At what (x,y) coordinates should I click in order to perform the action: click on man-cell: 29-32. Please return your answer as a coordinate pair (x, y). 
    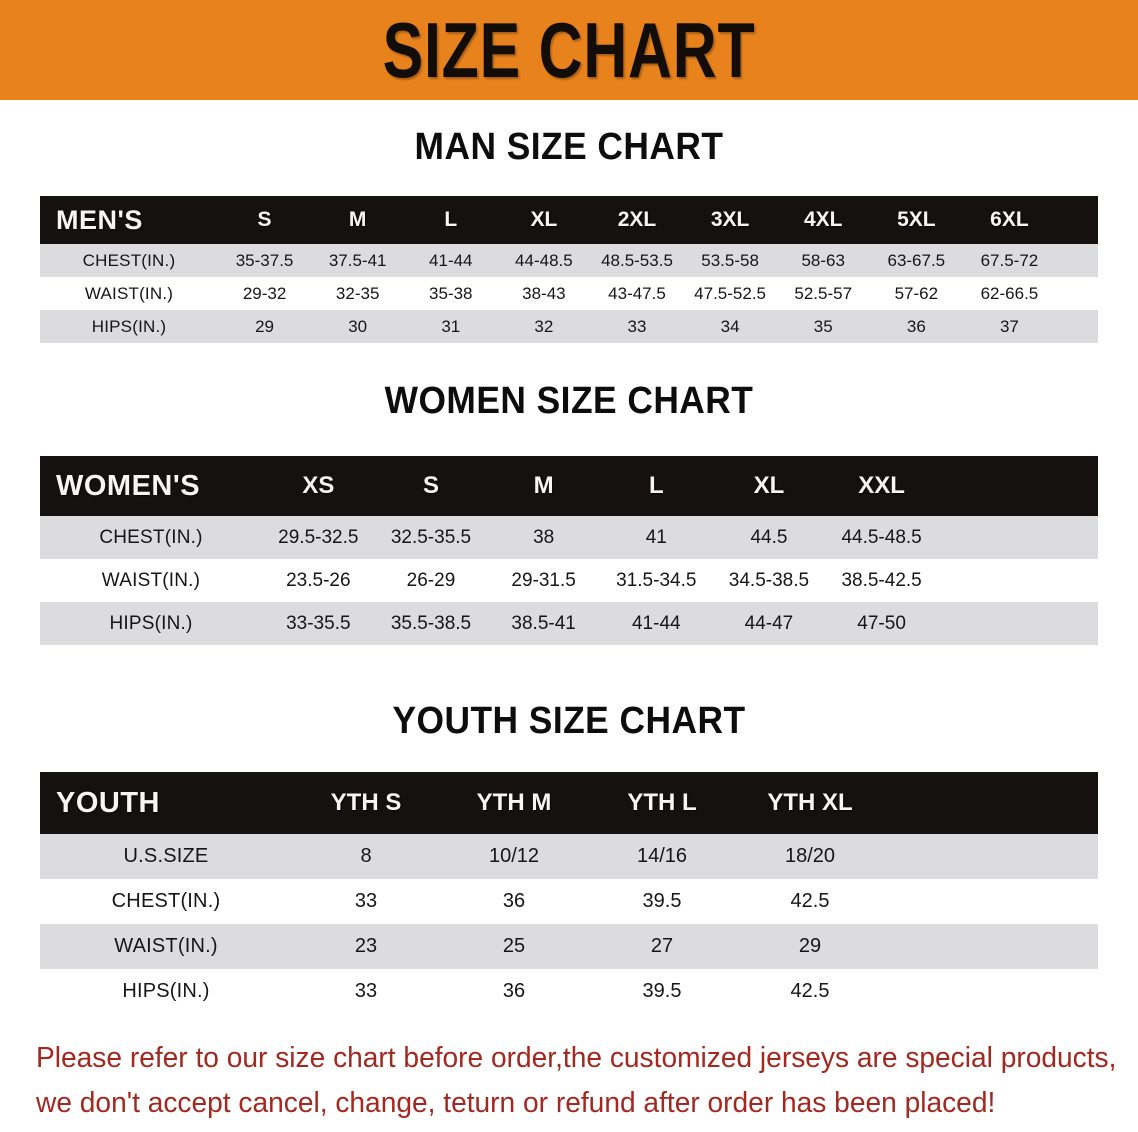
    Looking at the image, I should click on (264, 293).